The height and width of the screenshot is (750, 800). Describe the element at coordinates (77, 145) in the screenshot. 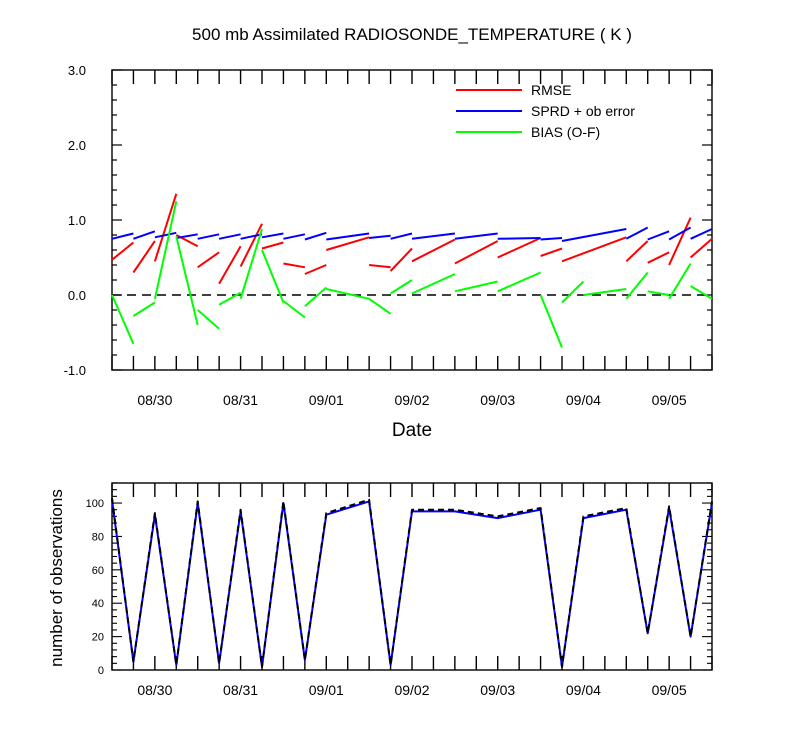

I see `y-tick-label: 2.0` at that location.